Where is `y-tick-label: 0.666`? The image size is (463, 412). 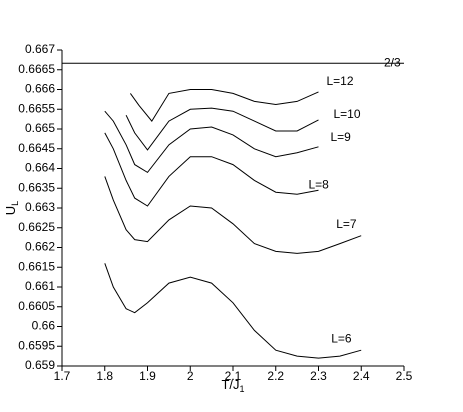 y-tick-label: 0.666 is located at coordinates (40, 89).